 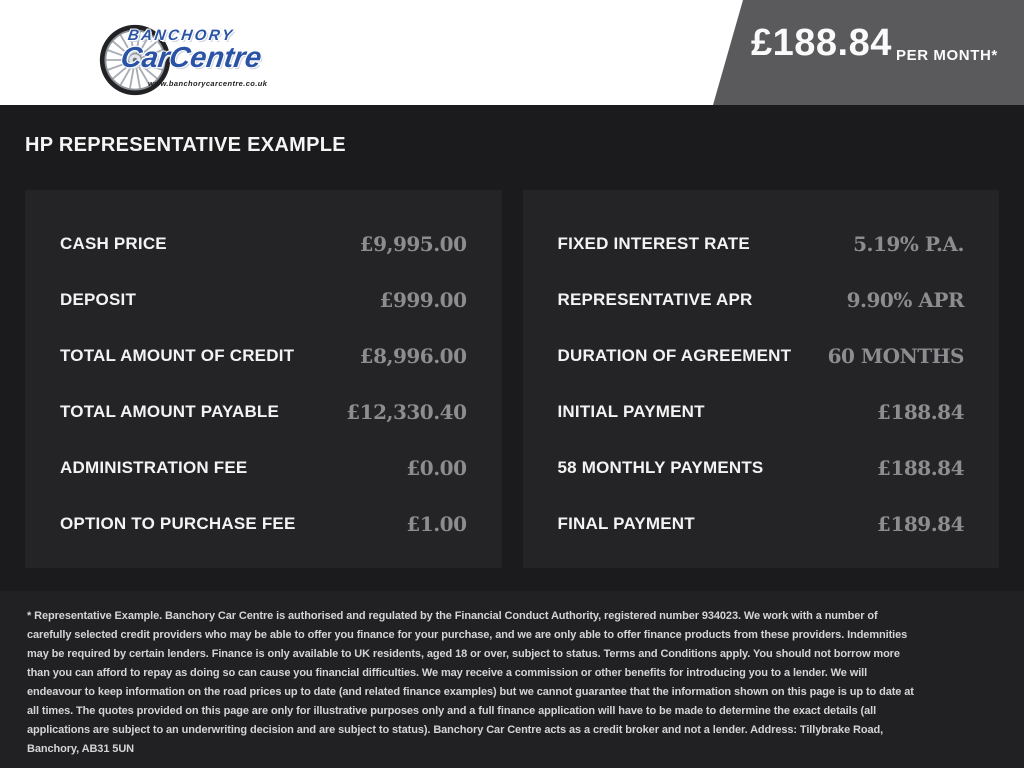 I want to click on finance-row-initial-payment: INITIAL PAYMENT £188.84, so click(x=761, y=412).